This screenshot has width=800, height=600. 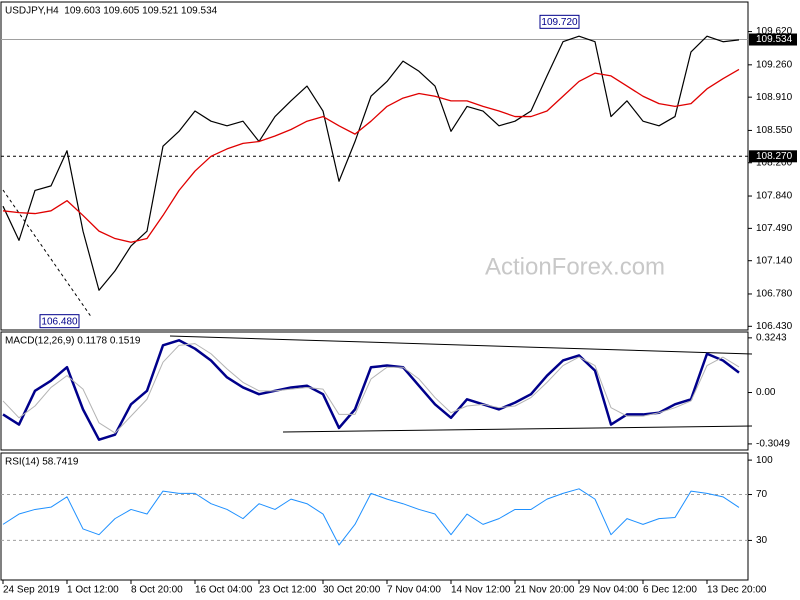 What do you see at coordinates (31, 590) in the screenshot?
I see `x-tick-label: 24 Sep 2019` at bounding box center [31, 590].